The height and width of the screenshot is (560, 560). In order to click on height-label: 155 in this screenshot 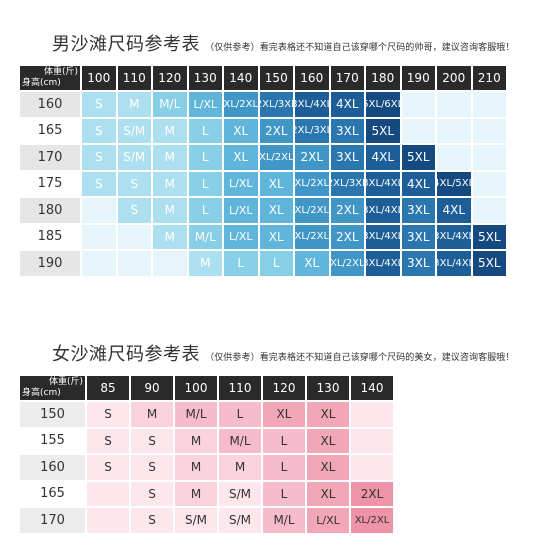, I will do `click(52, 440)`.